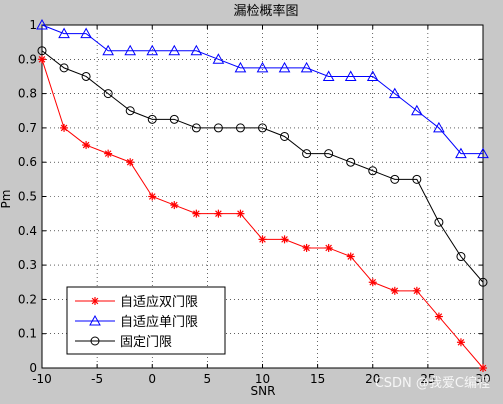 This screenshot has width=503, height=404. I want to click on legend-entry: 自适应单门限, so click(136, 322).